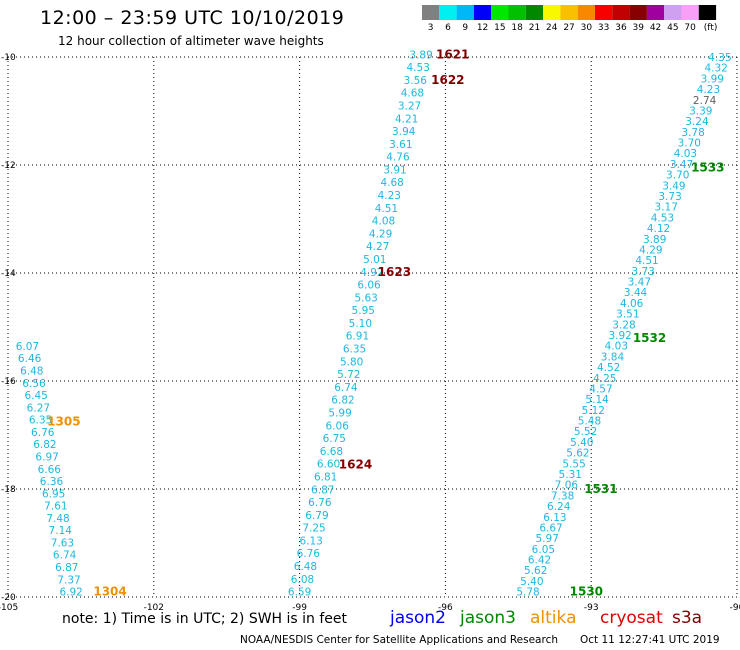  I want to click on wave-height-value: 7.25, so click(313, 529).